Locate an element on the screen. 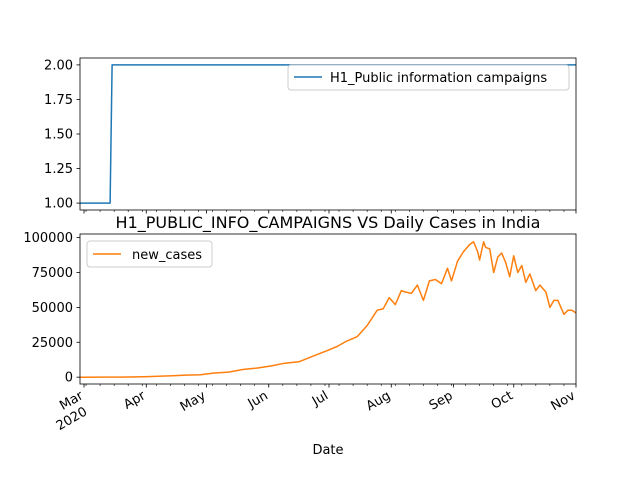 Image resolution: width=640 pixels, height=480 pixels. x-tick-label: May is located at coordinates (193, 401).